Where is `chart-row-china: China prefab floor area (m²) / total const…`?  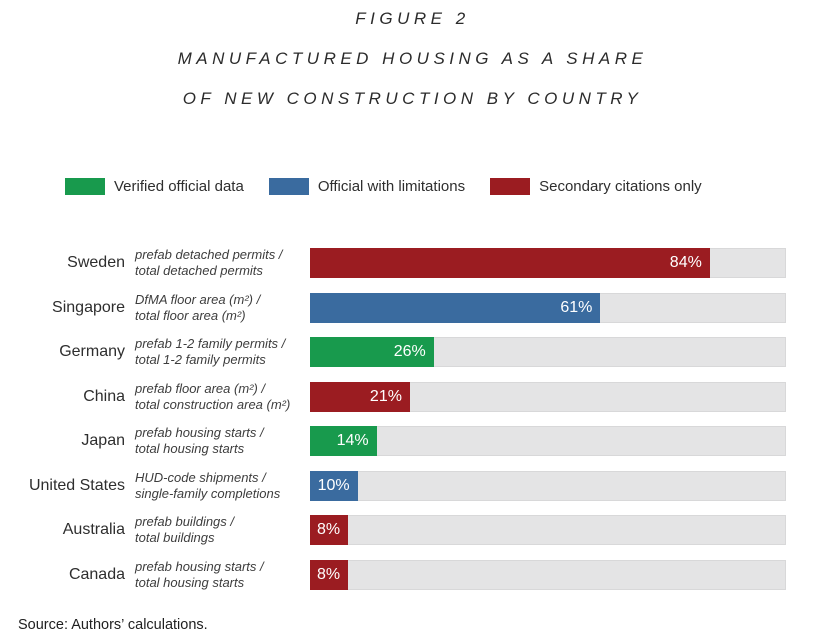
chart-row-china: China prefab floor area (m²) / total const… is located at coordinates (393, 397).